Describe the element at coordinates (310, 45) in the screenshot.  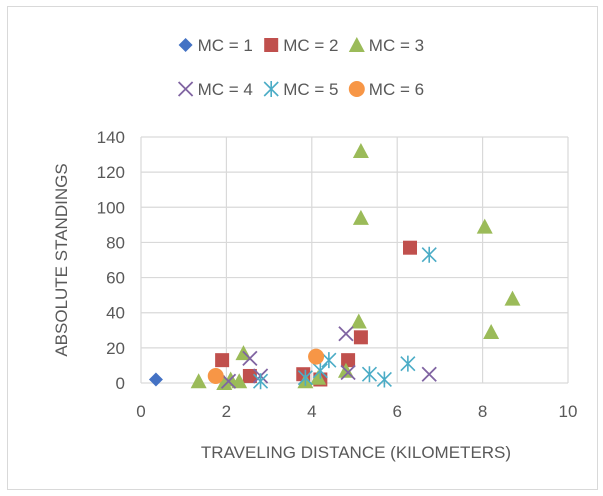
I see `legend-label: MC = 2` at that location.